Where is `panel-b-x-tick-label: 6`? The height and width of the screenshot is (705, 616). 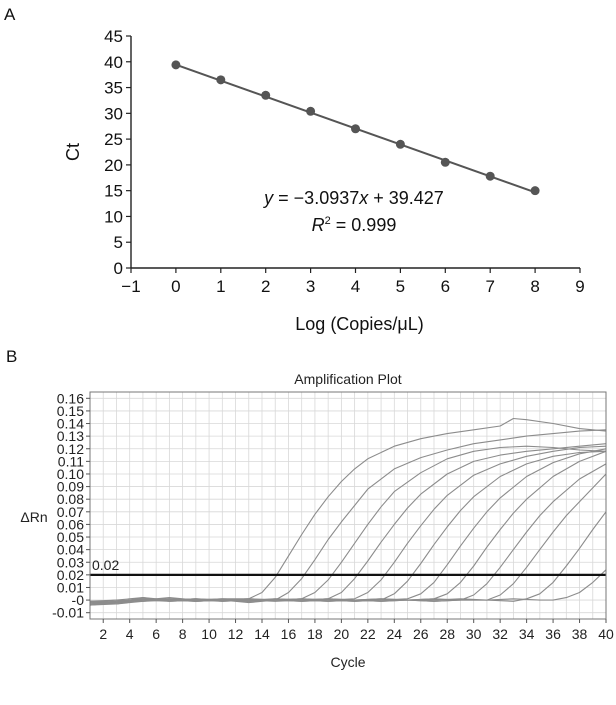
panel-b-x-tick-label: 6 is located at coordinates (156, 634).